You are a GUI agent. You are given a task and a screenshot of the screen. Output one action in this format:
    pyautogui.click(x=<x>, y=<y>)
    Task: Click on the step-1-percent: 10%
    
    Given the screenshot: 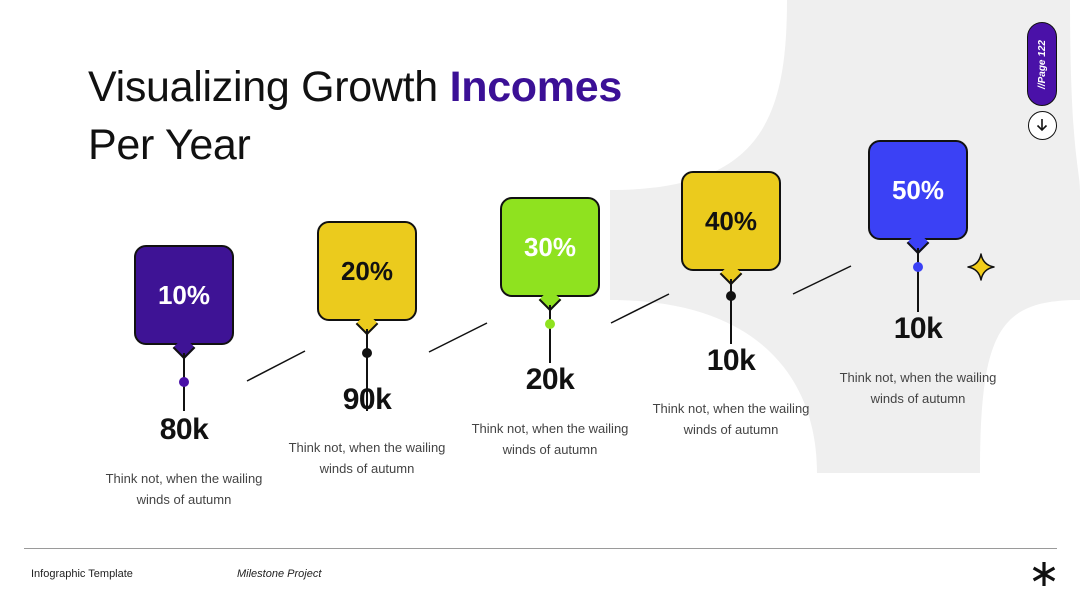 What is the action you would take?
    pyautogui.click(x=184, y=294)
    